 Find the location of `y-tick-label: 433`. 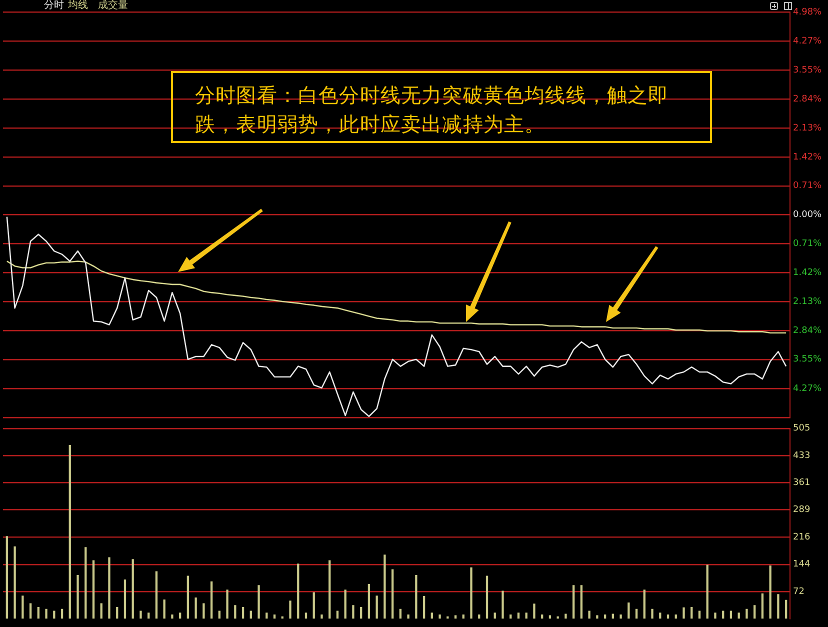

y-tick-label: 433 is located at coordinates (801, 455).